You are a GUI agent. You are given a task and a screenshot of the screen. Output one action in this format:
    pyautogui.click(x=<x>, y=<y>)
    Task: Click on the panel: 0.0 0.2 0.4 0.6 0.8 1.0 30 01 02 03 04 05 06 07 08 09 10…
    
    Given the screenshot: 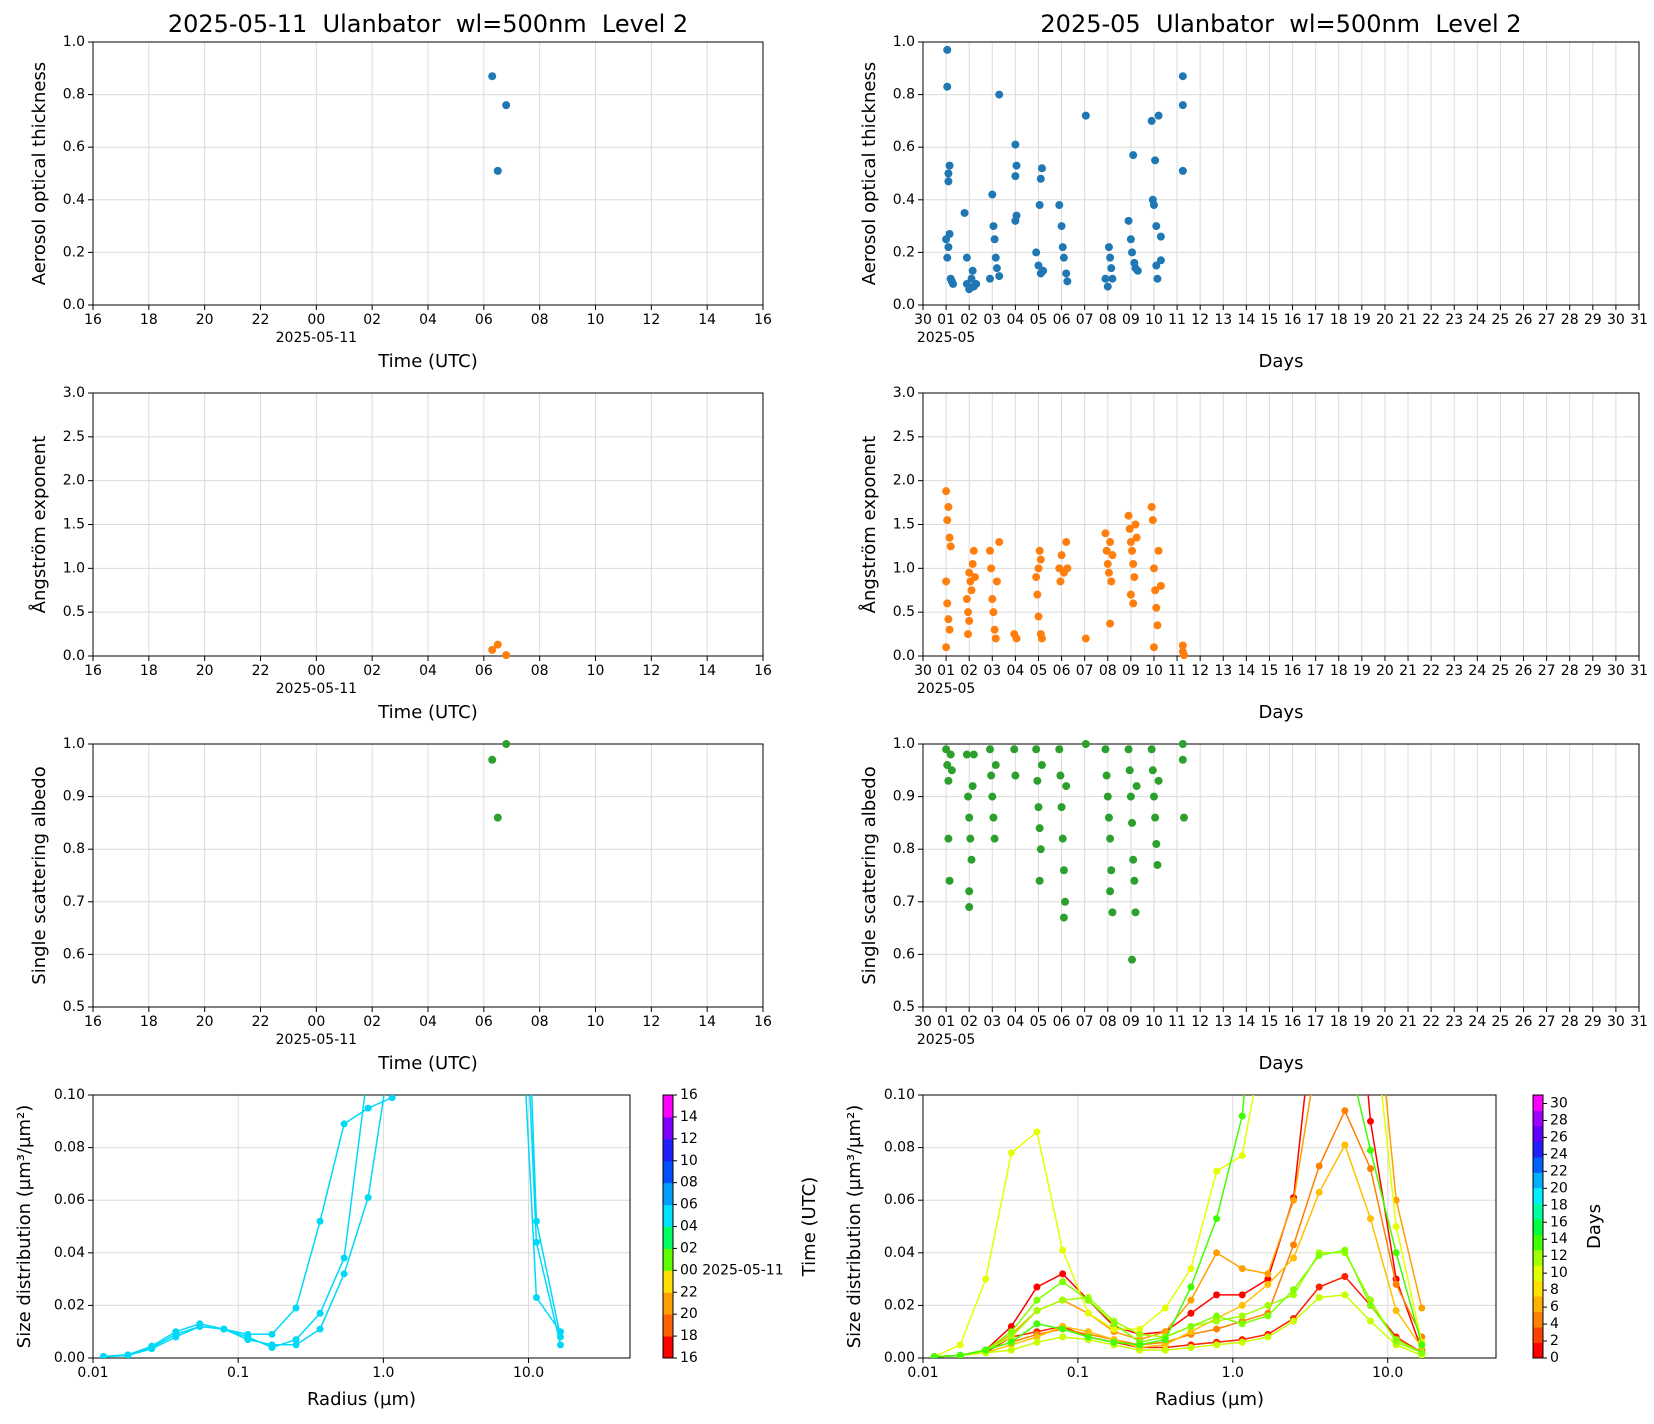 What is the action you would take?
    pyautogui.click(x=1253, y=191)
    